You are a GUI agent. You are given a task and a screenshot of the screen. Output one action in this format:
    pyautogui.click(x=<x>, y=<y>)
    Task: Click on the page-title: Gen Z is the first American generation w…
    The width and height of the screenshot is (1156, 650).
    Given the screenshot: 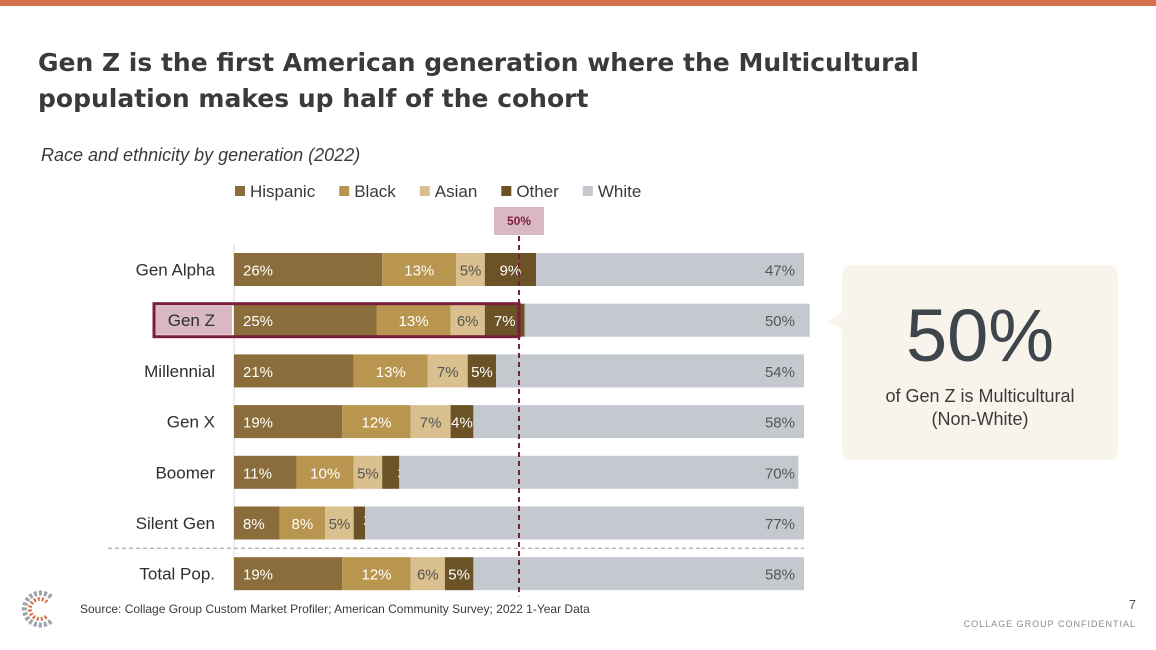 What is the action you would take?
    pyautogui.click(x=488, y=81)
    